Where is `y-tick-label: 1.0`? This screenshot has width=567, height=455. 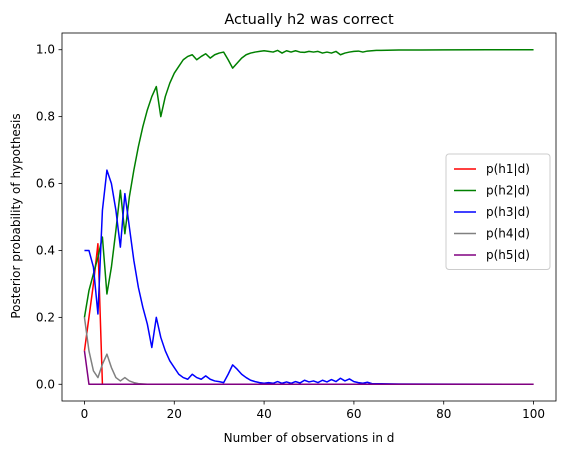 y-tick-label: 1.0 is located at coordinates (45, 50).